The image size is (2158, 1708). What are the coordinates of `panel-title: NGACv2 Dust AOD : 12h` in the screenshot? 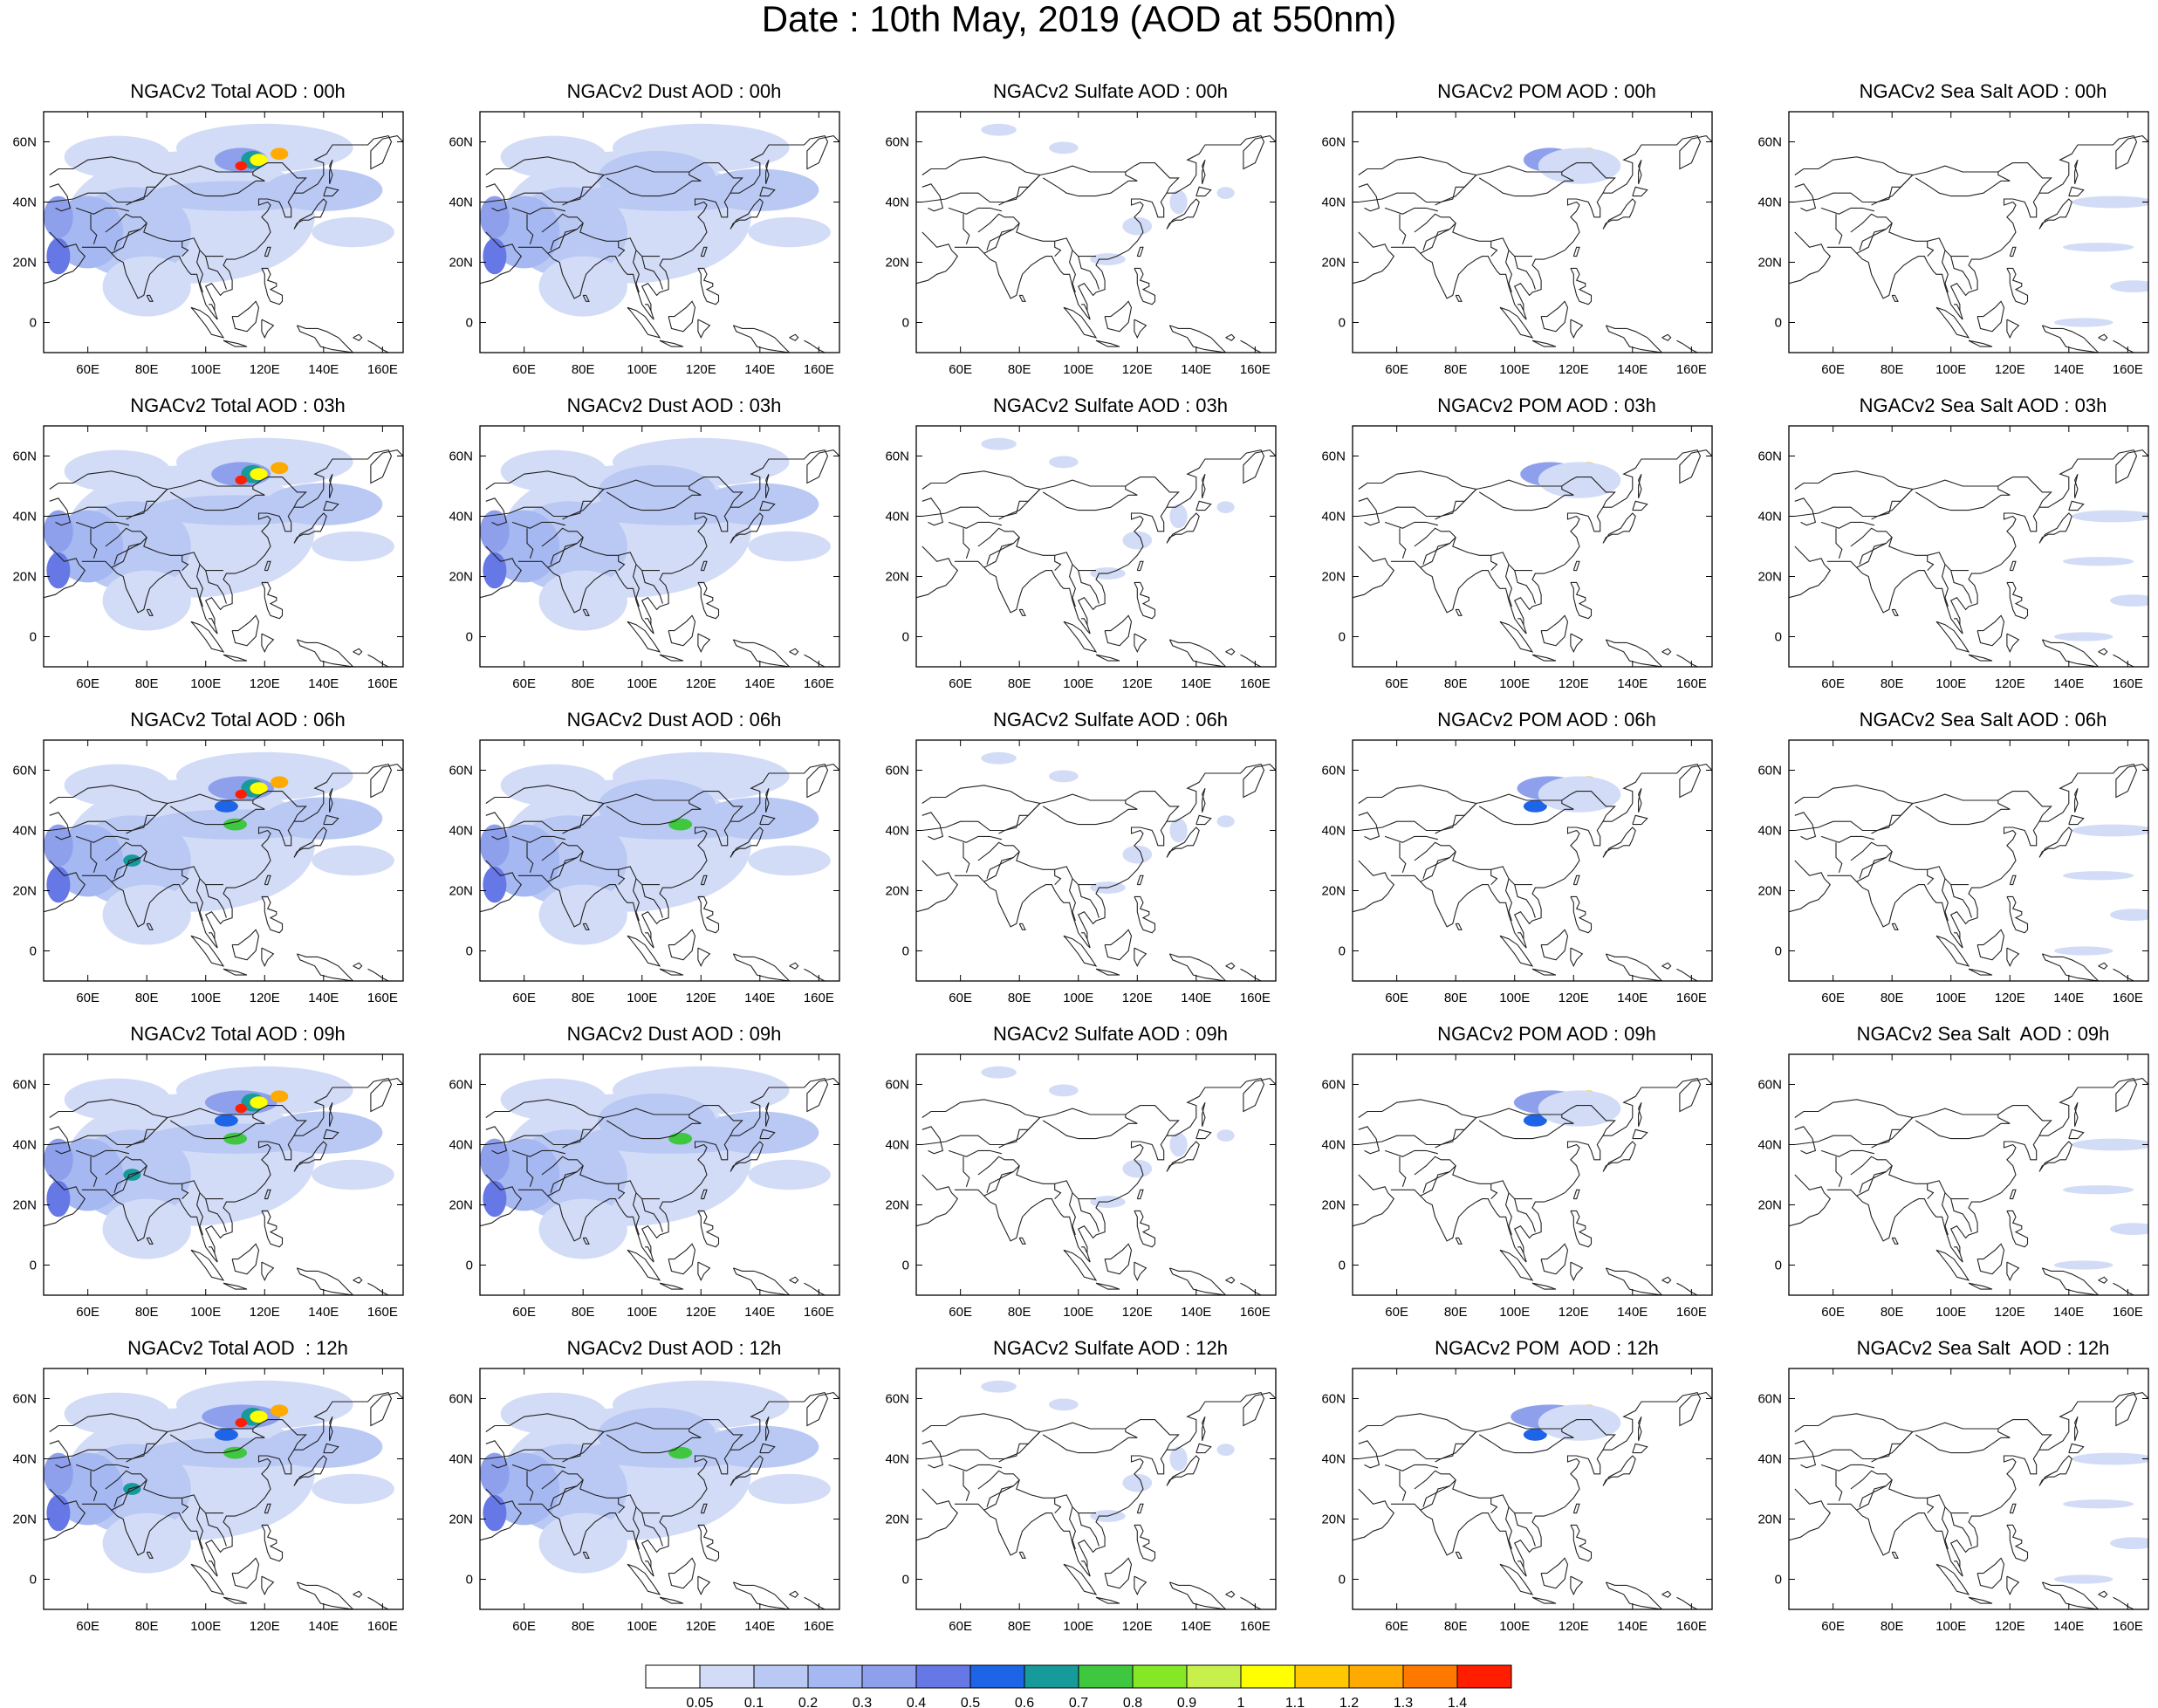 It's located at (674, 1348).